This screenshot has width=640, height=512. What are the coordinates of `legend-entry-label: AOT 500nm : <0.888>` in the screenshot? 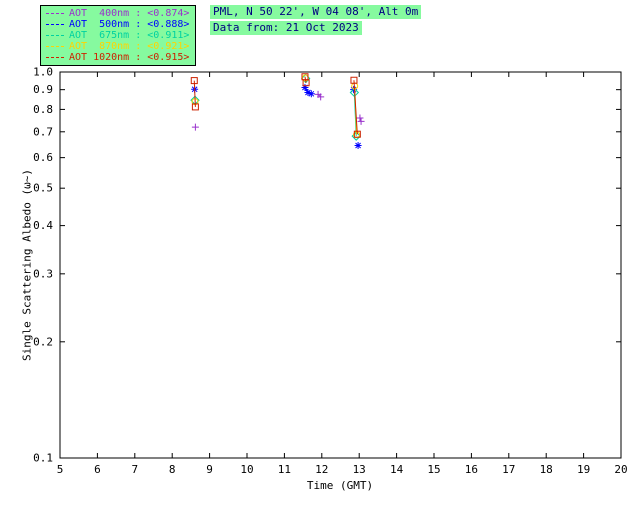 It's located at (129, 24).